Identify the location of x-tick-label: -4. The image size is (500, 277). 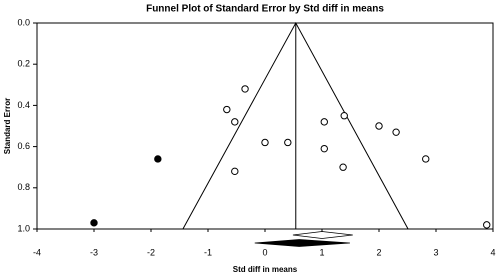
(37, 252).